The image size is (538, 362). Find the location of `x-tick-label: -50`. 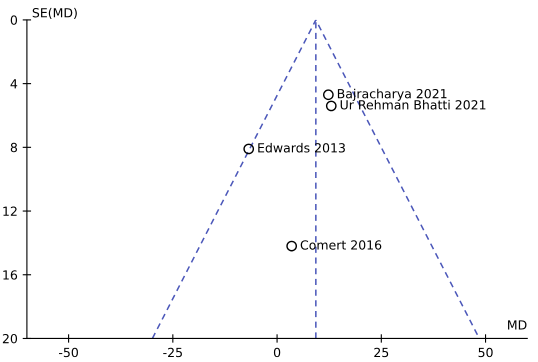

x-tick-label: -50 is located at coordinates (68, 353).